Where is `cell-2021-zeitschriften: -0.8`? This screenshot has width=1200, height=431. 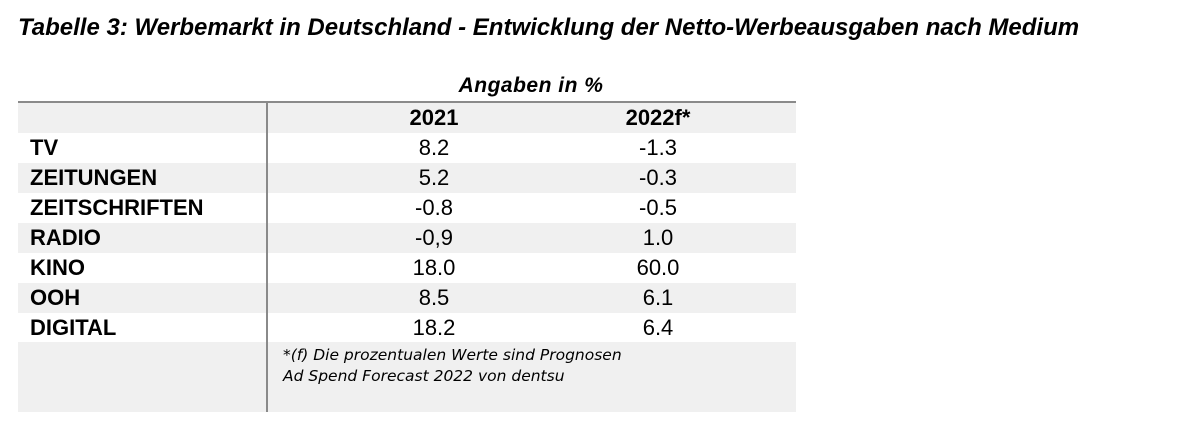
cell-2021-zeitschriften: -0.8 is located at coordinates (434, 207).